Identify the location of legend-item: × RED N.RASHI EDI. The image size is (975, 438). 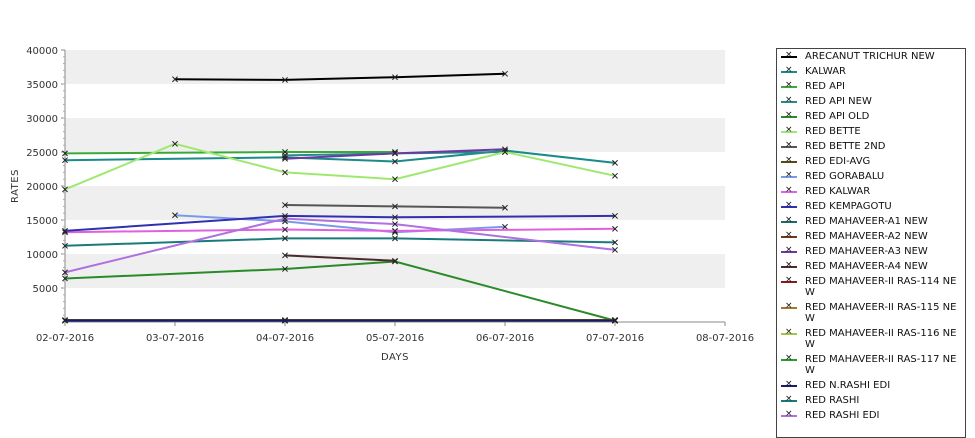
(871, 385).